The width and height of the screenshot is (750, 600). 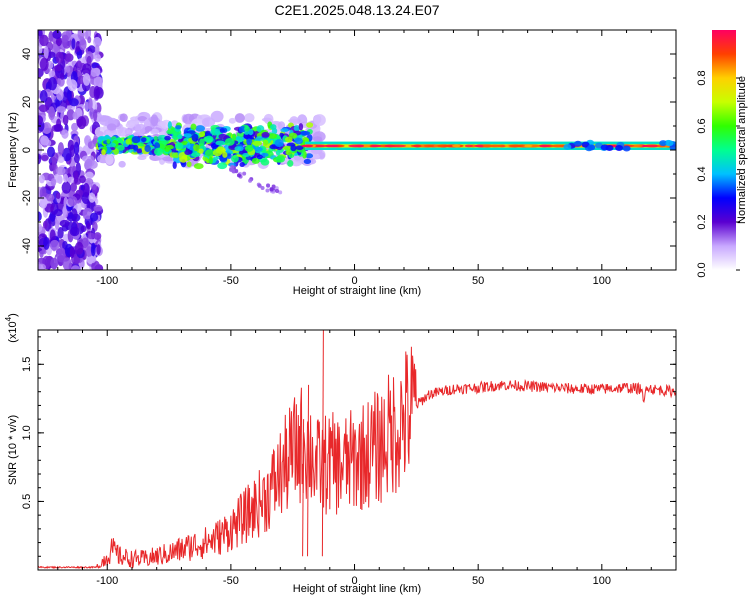 What do you see at coordinates (702, 269) in the screenshot?
I see `colorbar-tick-label: 0.0` at bounding box center [702, 269].